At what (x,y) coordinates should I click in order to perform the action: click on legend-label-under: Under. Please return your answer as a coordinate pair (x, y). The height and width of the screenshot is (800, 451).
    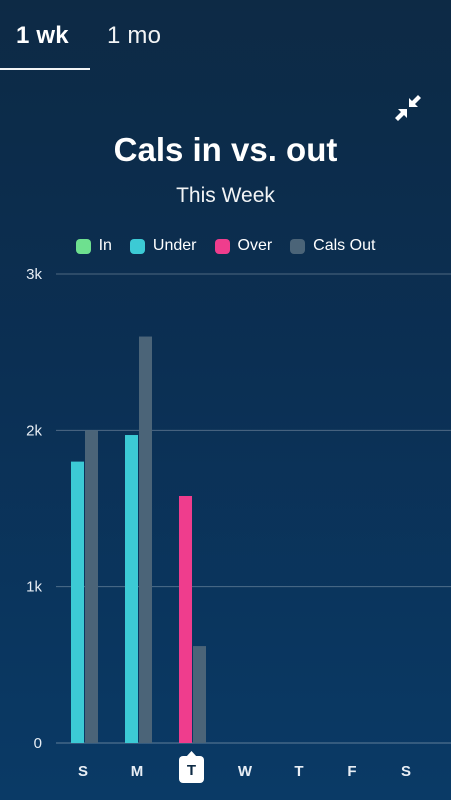
    Looking at the image, I should click on (174, 245).